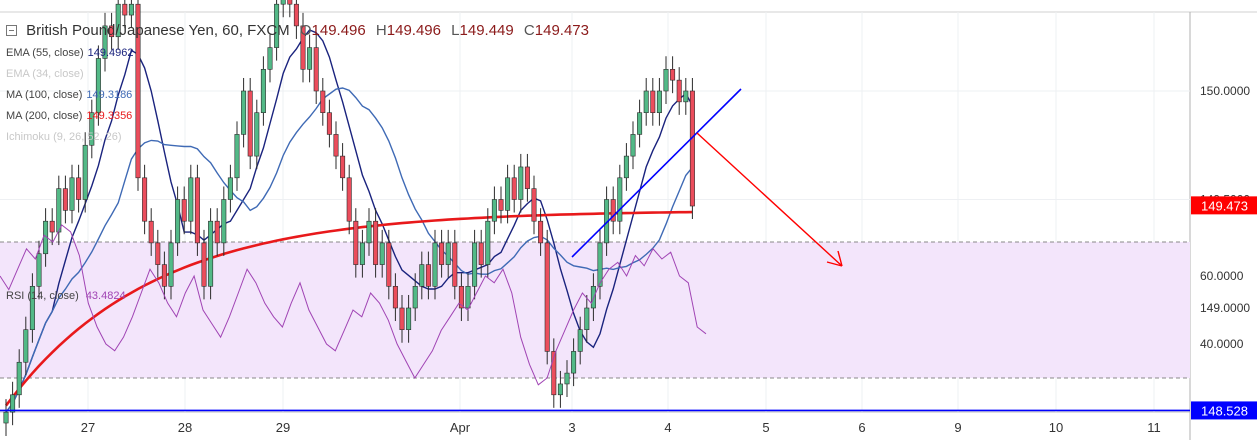  Describe the element at coordinates (64, 137) in the screenshot. I see `indicator-ichimoku: Ichimoku (9, 26, 52, 26)` at that location.